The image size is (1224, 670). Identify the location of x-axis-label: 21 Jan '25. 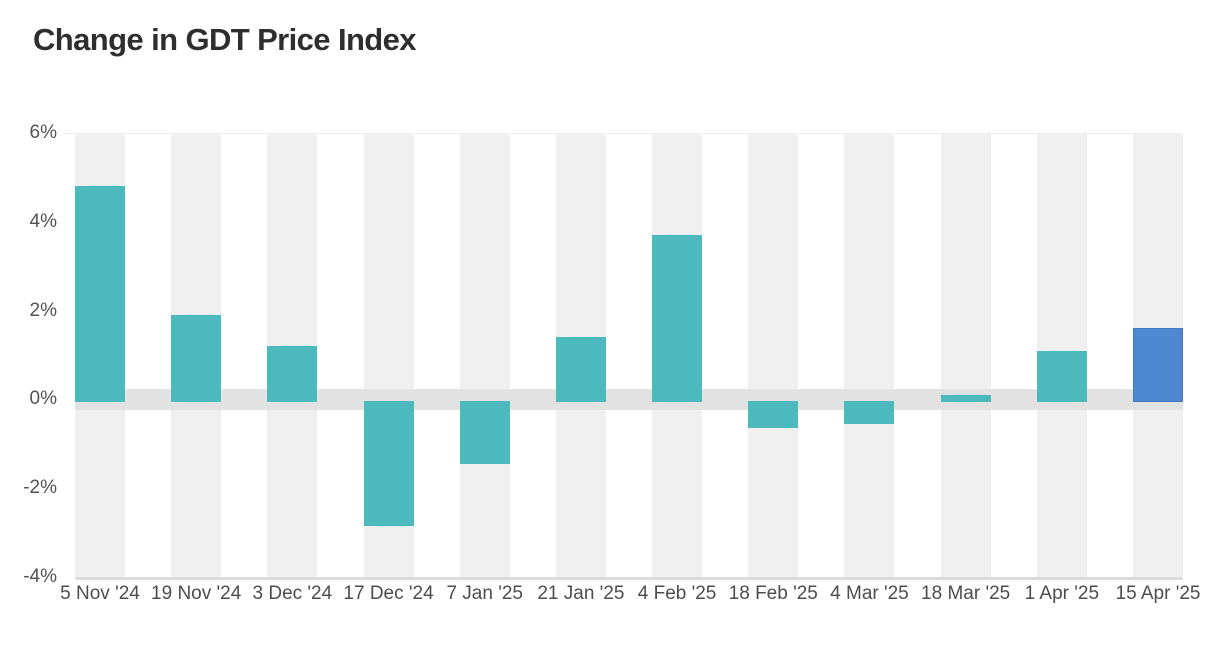
(581, 593).